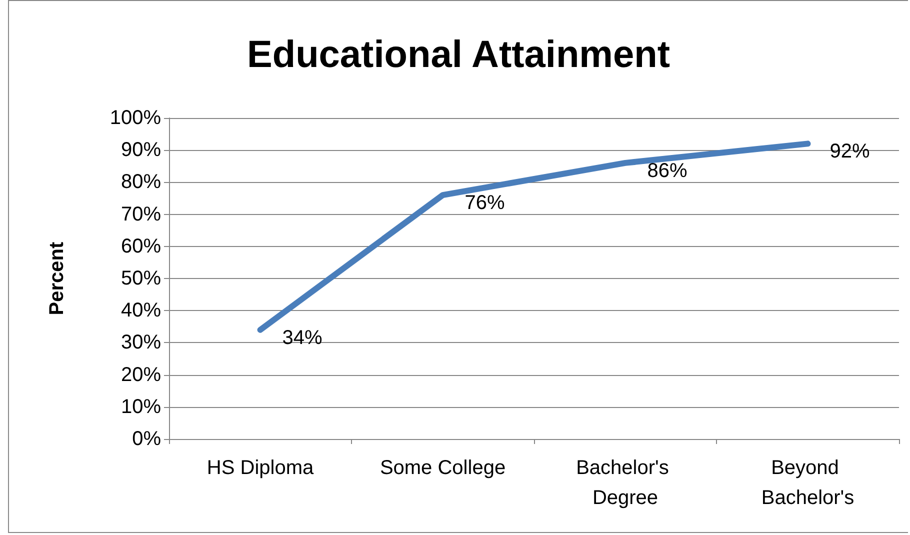  Describe the element at coordinates (807, 483) in the screenshot. I see `x-tick-label: Beyond Bachelor's` at that location.